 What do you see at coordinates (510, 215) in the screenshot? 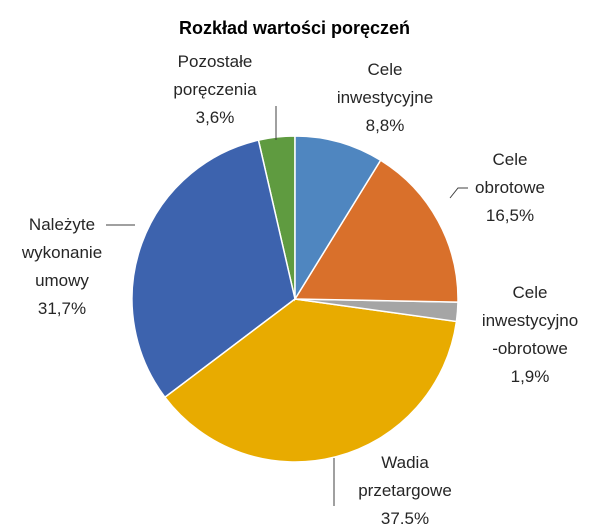
I see `value-label: 16,5%` at bounding box center [510, 215].